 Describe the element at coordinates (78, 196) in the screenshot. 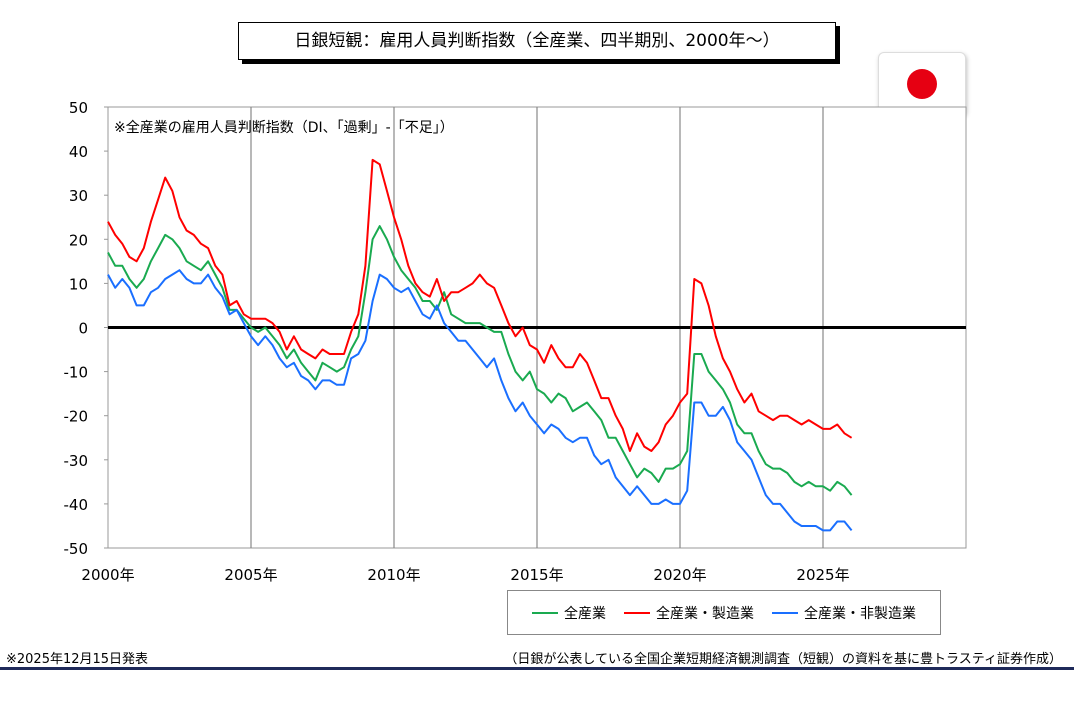

I see `y-tick-label: 30` at that location.